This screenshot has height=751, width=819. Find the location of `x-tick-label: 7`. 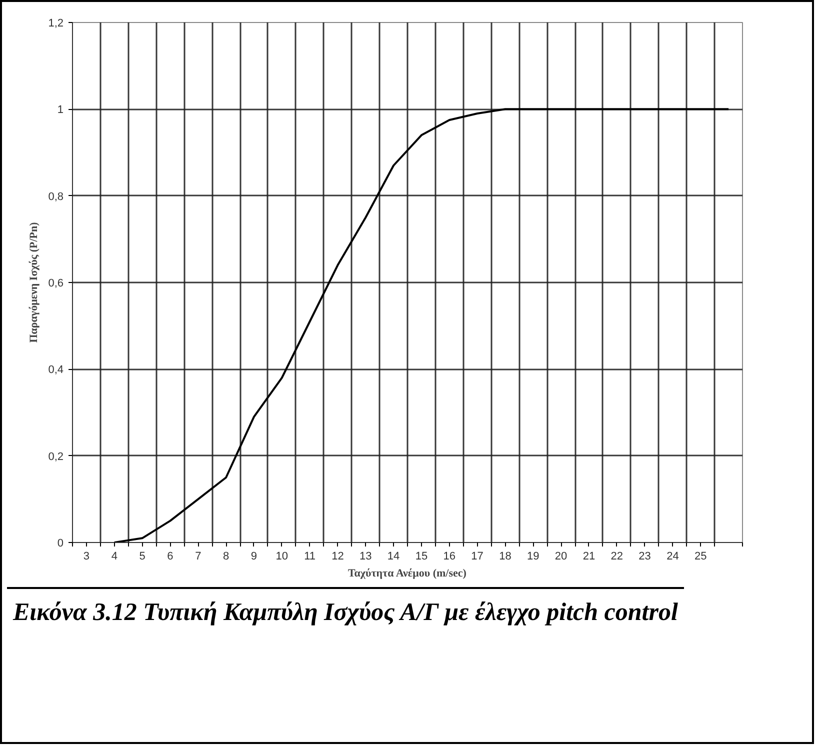

x-tick-label: 7 is located at coordinates (198, 556).